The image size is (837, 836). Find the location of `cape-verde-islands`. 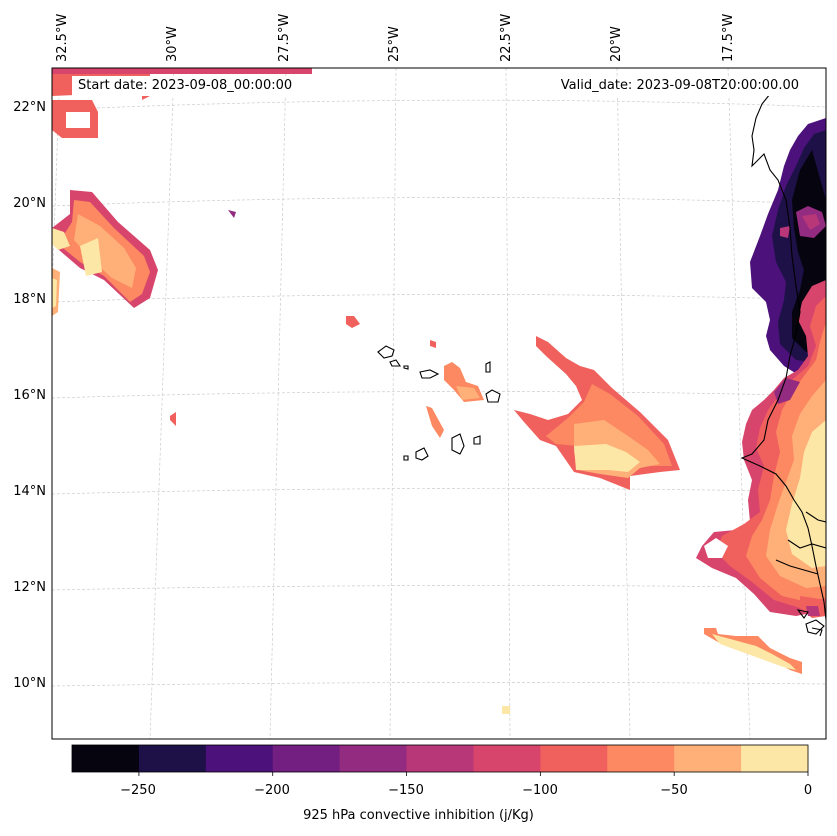

cape-verde-islands is located at coordinates (439, 403).